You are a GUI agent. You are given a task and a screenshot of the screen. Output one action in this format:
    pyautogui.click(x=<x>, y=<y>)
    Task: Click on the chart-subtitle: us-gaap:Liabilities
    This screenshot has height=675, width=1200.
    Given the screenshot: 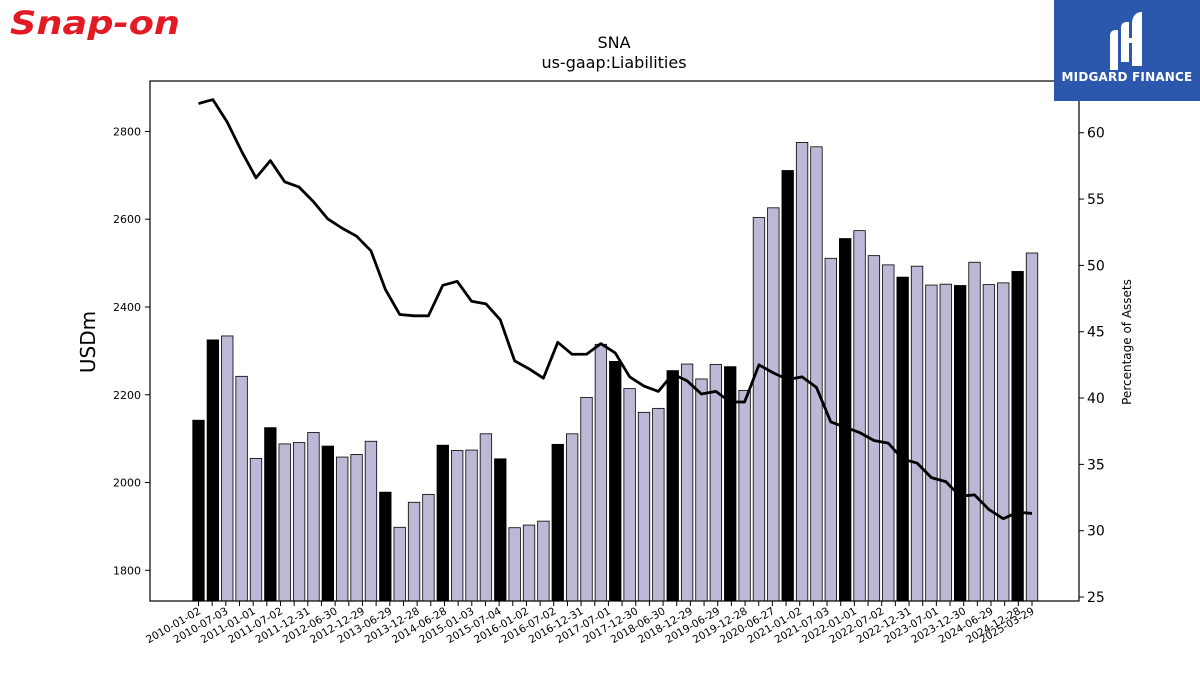 What is the action you would take?
    pyautogui.click(x=613, y=62)
    